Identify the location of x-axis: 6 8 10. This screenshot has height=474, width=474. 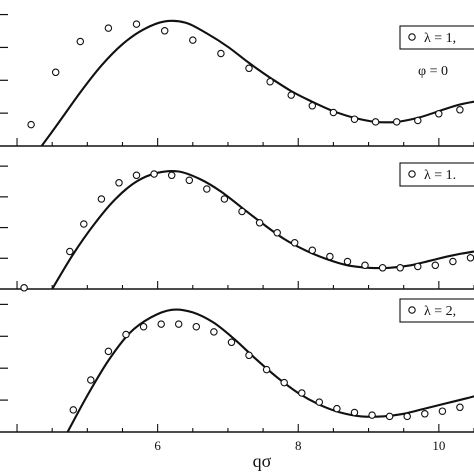
(299, 445).